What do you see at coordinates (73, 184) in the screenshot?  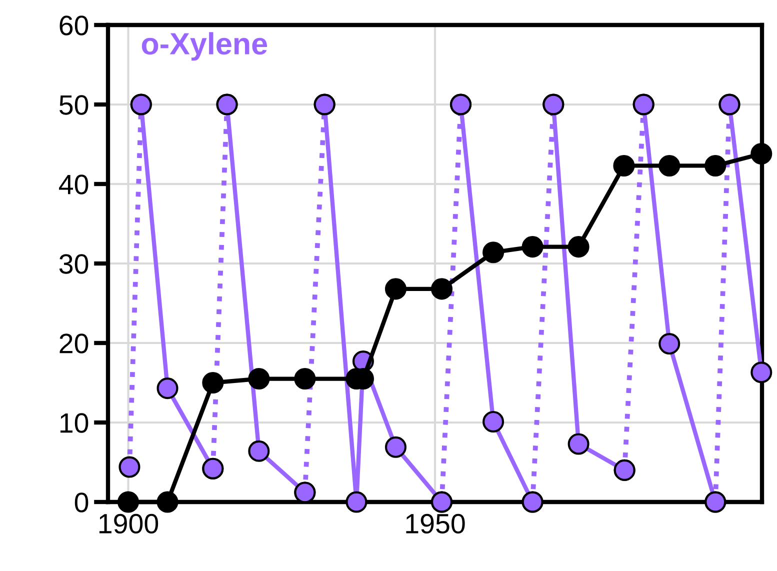 I see `y-tick-label: 40` at bounding box center [73, 184].